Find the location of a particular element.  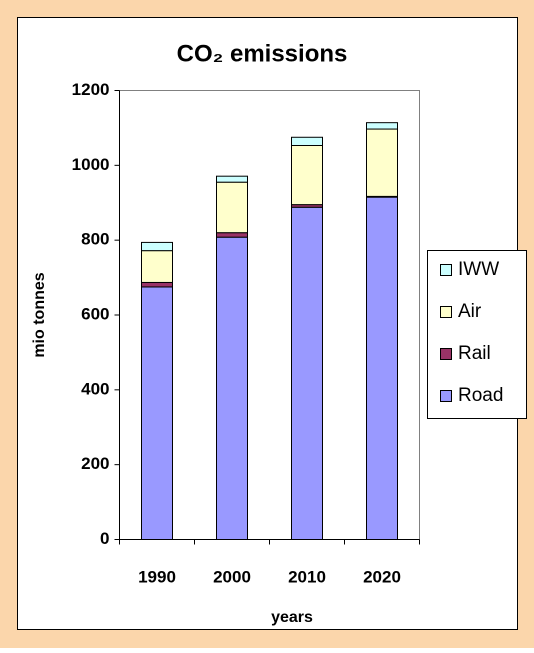

y-tick-label: 1200 is located at coordinates (91, 89).